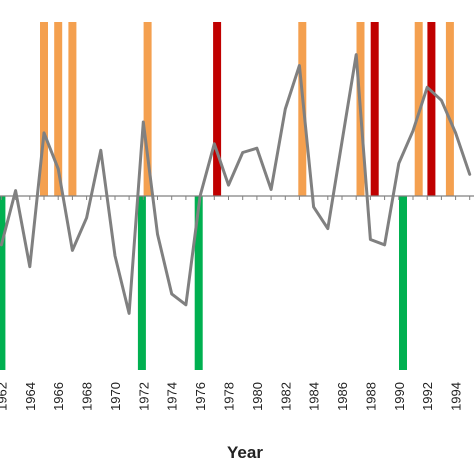 This screenshot has height=474, width=474. What do you see at coordinates (58, 396) in the screenshot?
I see `x-tick-label: 1966` at bounding box center [58, 396].